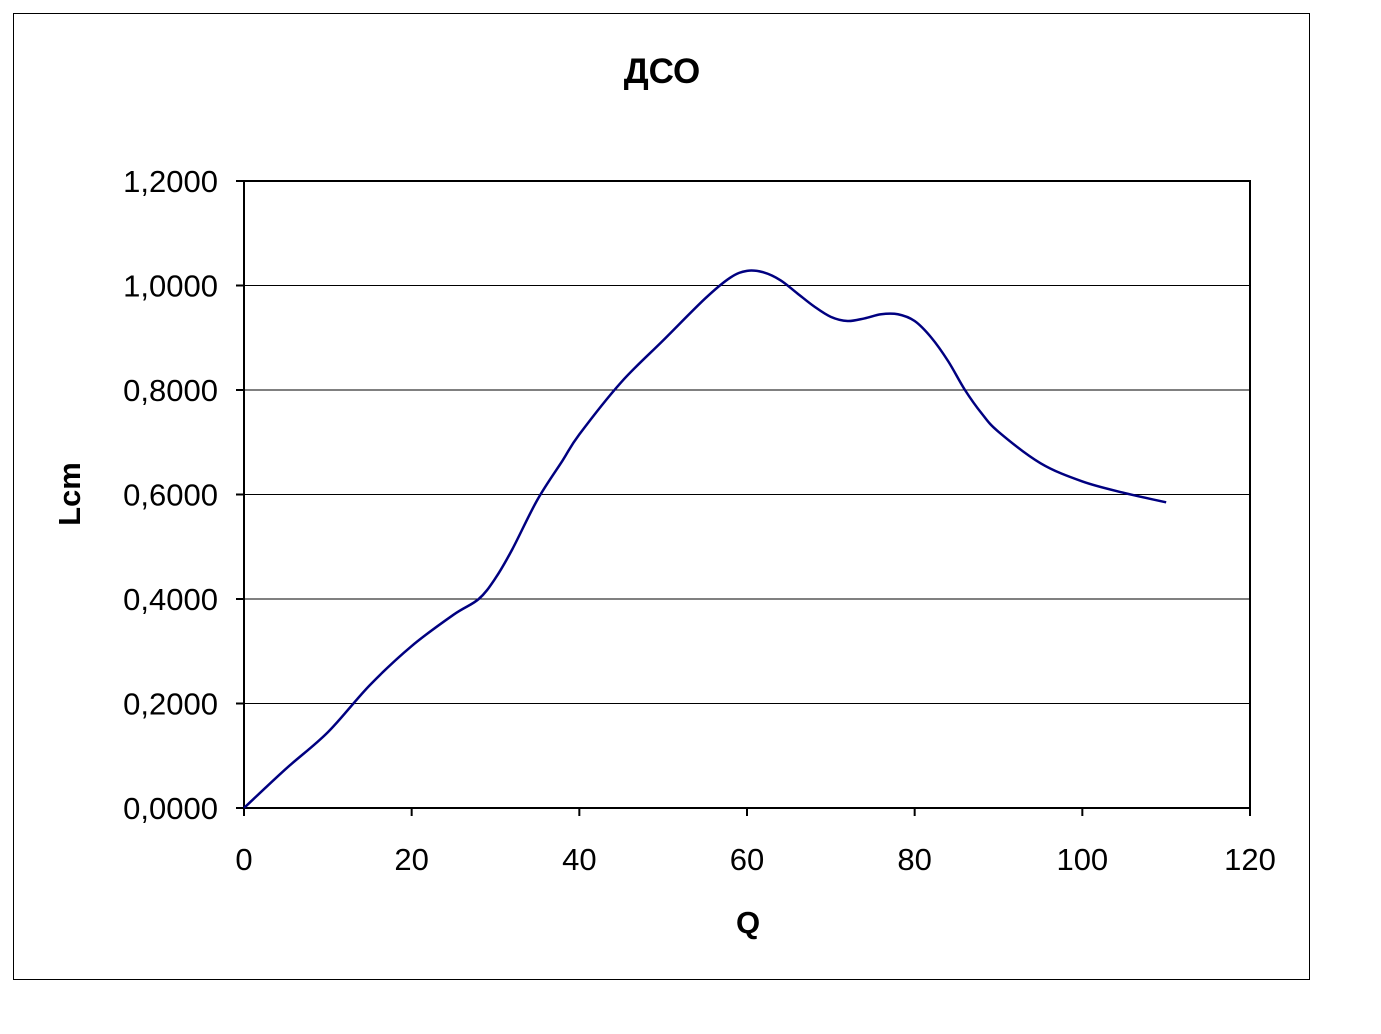  I want to click on x-tick-label: 0, so click(243, 859).